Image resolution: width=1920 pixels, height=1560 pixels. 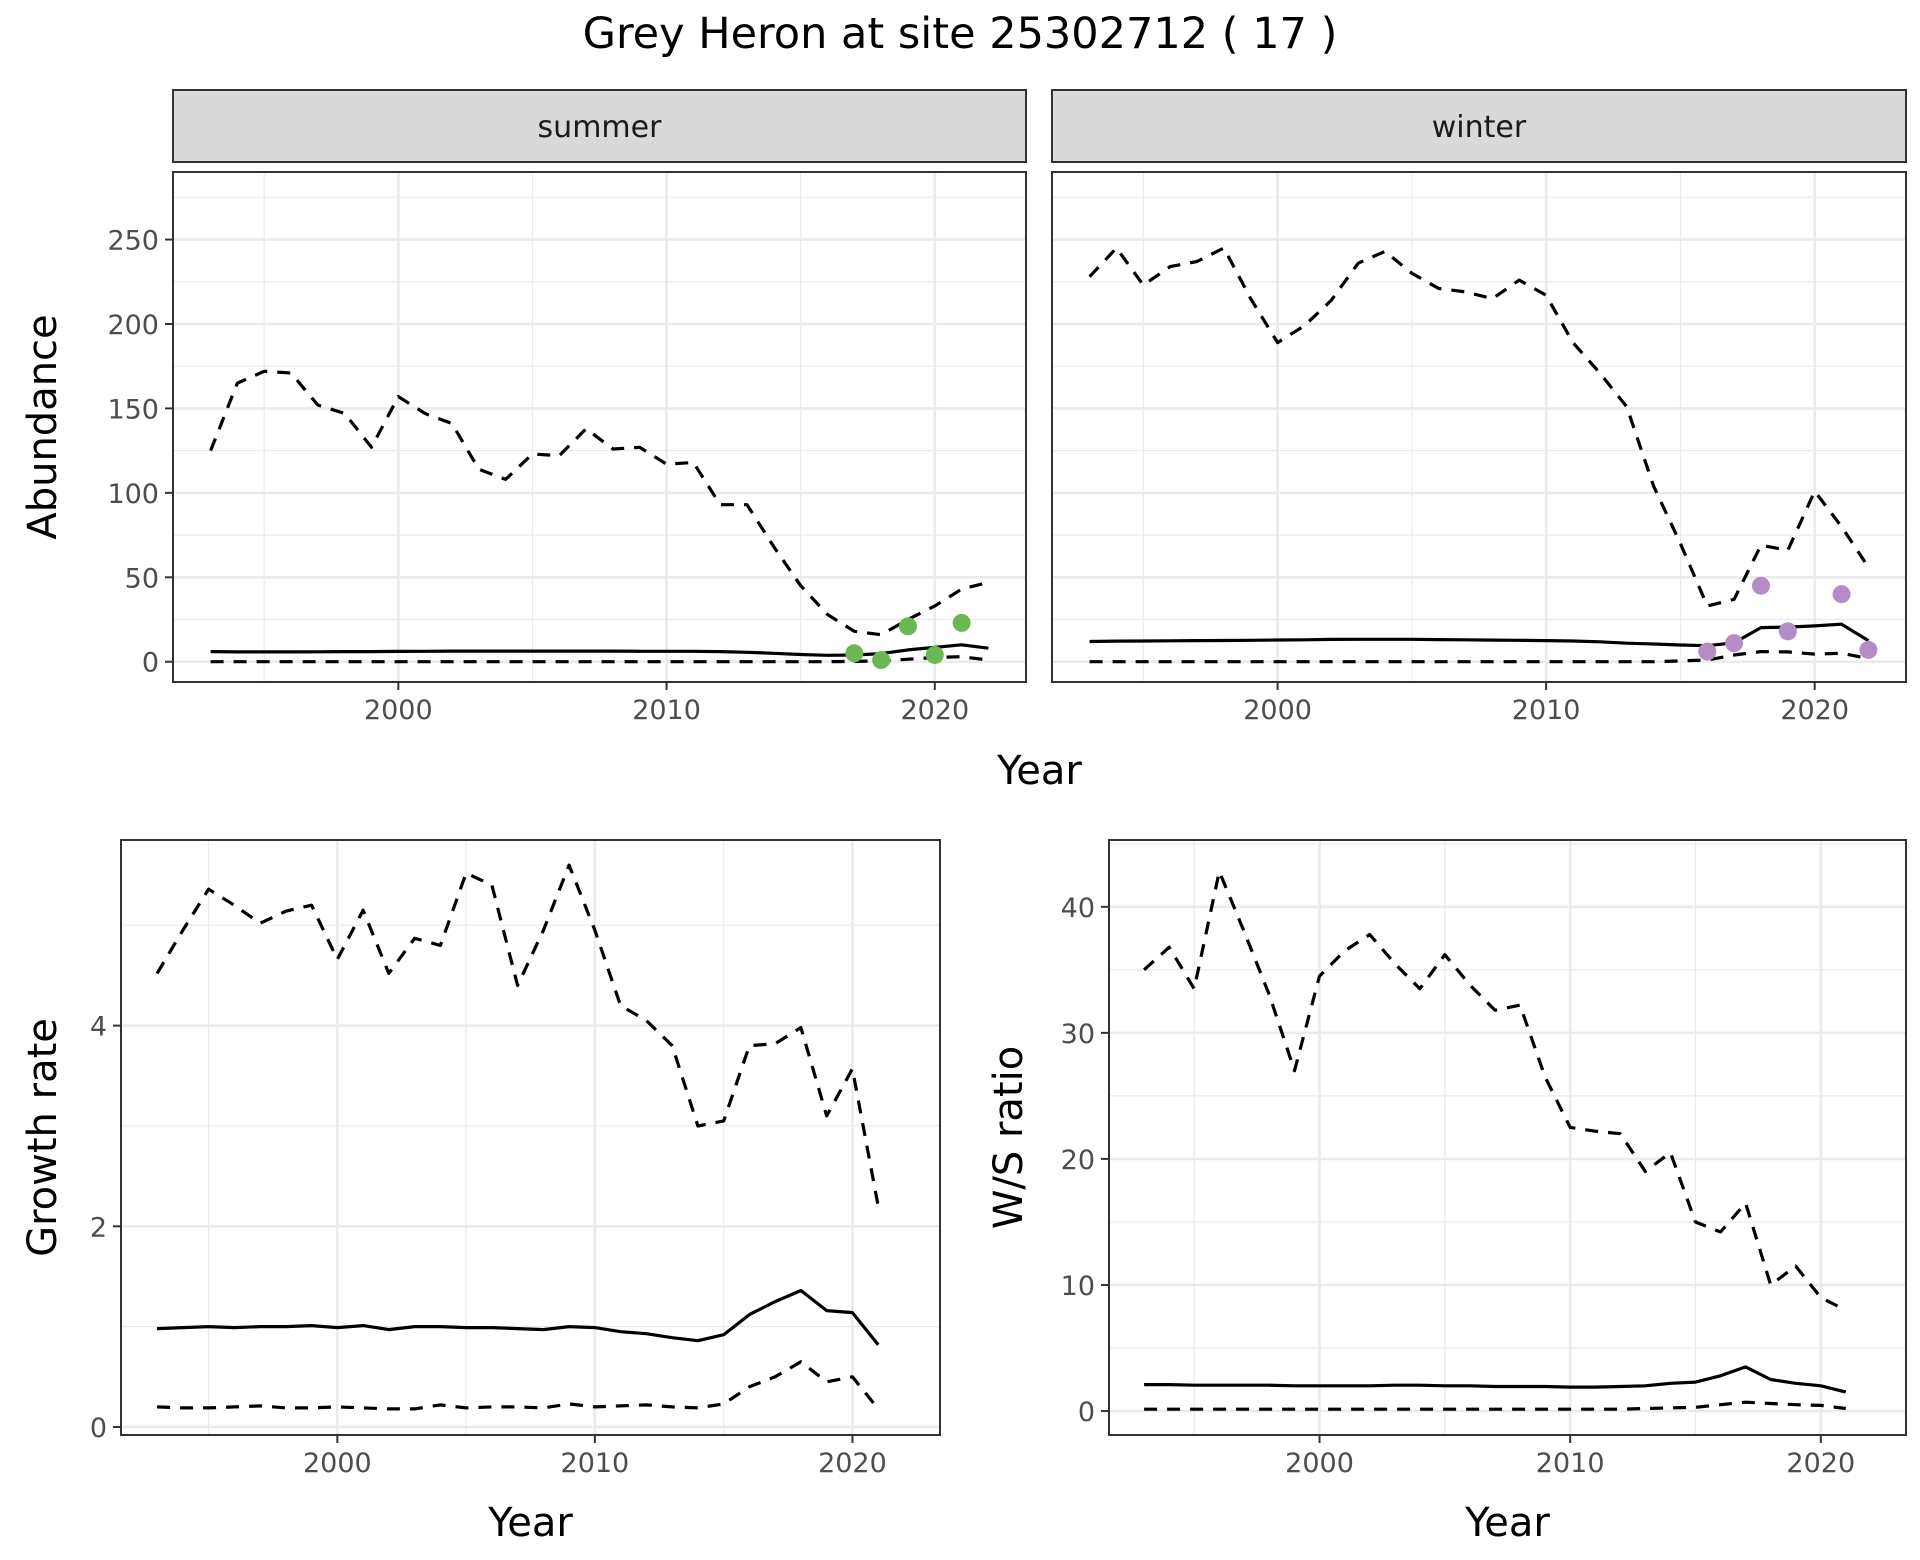 What do you see at coordinates (960, 34) in the screenshot?
I see `figure-title: Grey Heron at site 25302712 ( 17 )` at bounding box center [960, 34].